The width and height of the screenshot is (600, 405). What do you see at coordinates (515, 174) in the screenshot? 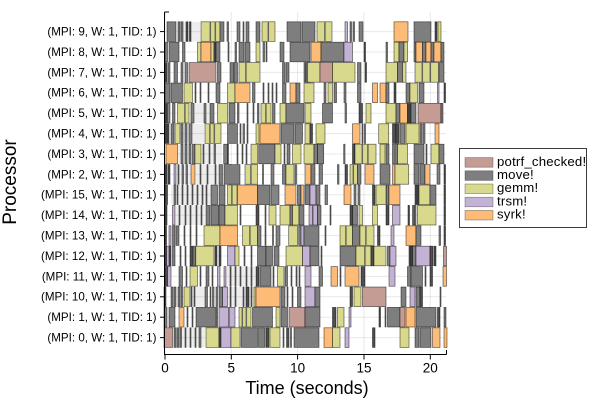
I see `svg-text: move!` at bounding box center [515, 174].